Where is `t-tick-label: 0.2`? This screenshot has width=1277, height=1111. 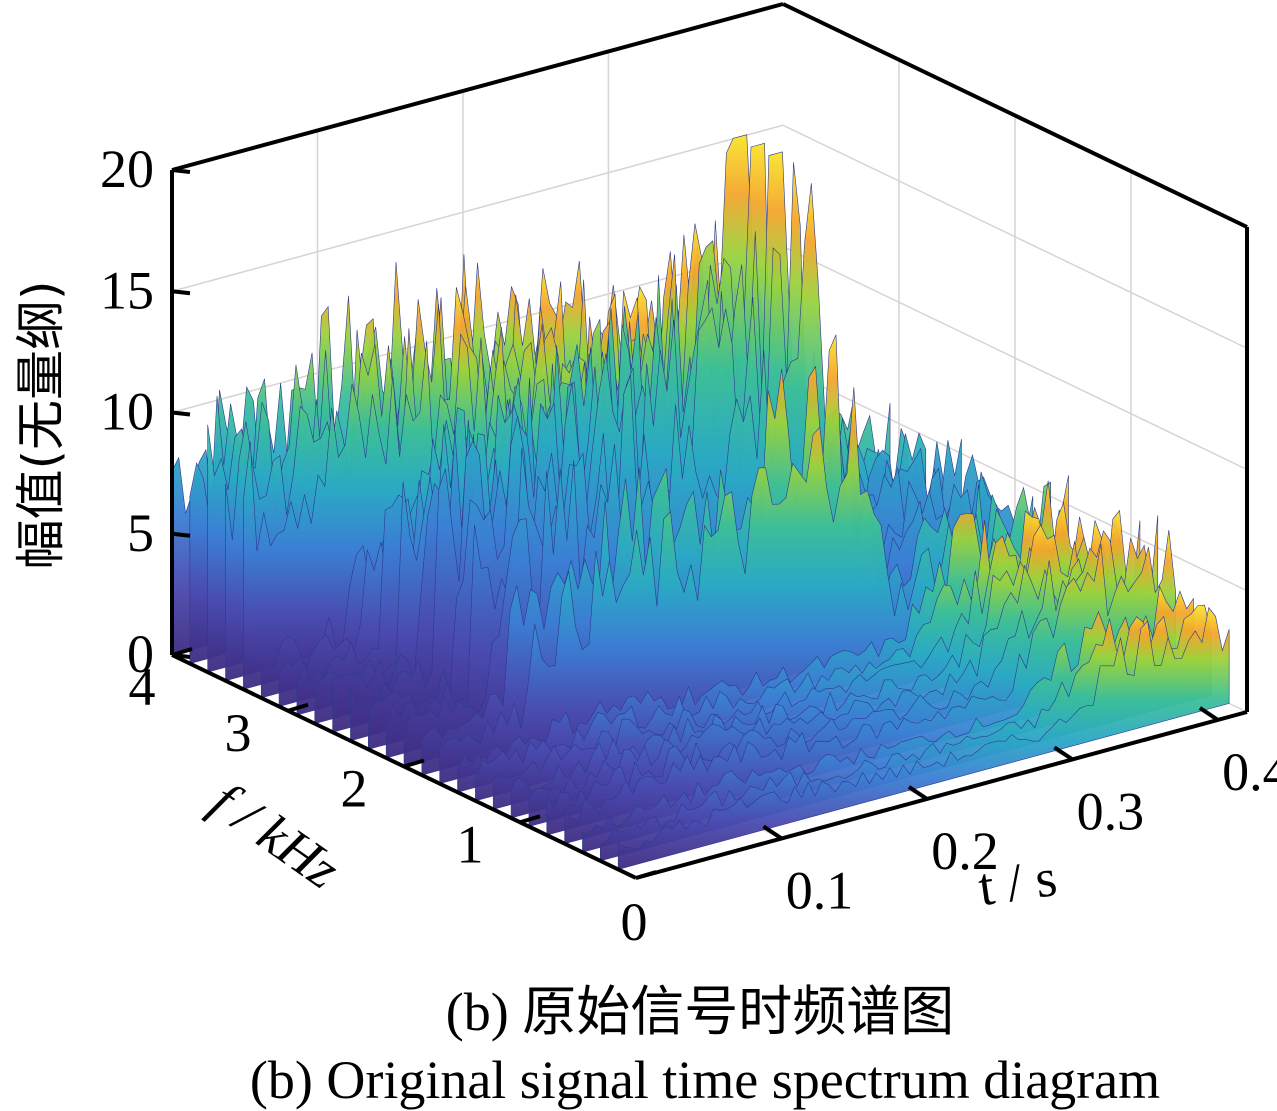
t-tick-label: 0.2 is located at coordinates (965, 851).